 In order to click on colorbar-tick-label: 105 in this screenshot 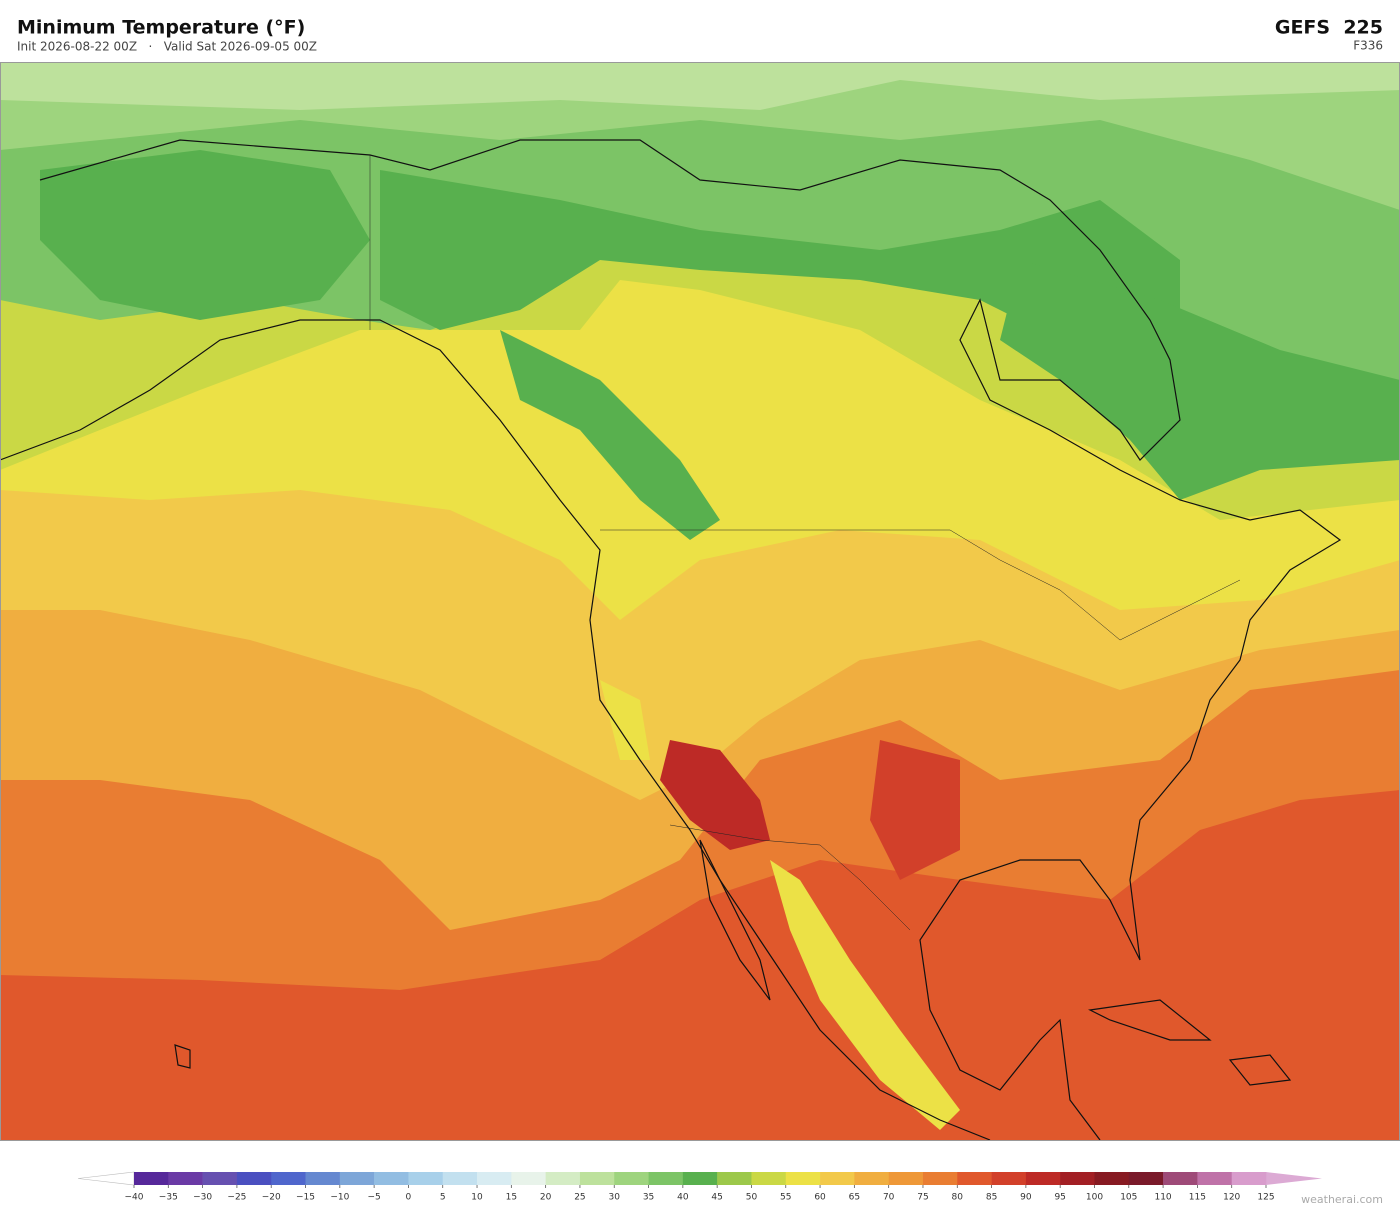, I will do `click(1128, 1198)`.